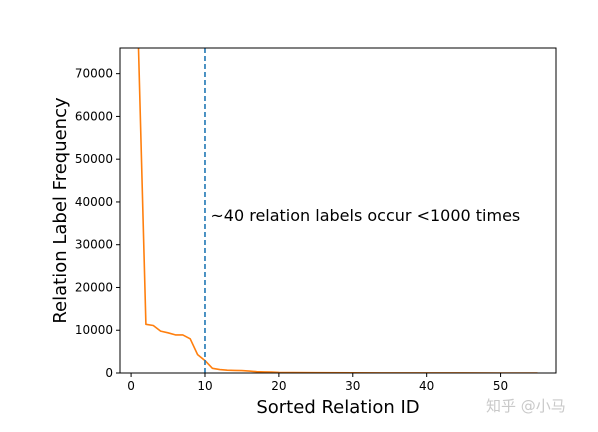 Image resolution: width=598 pixels, height=432 pixels. I want to click on x-tick-label: 40, so click(426, 386).